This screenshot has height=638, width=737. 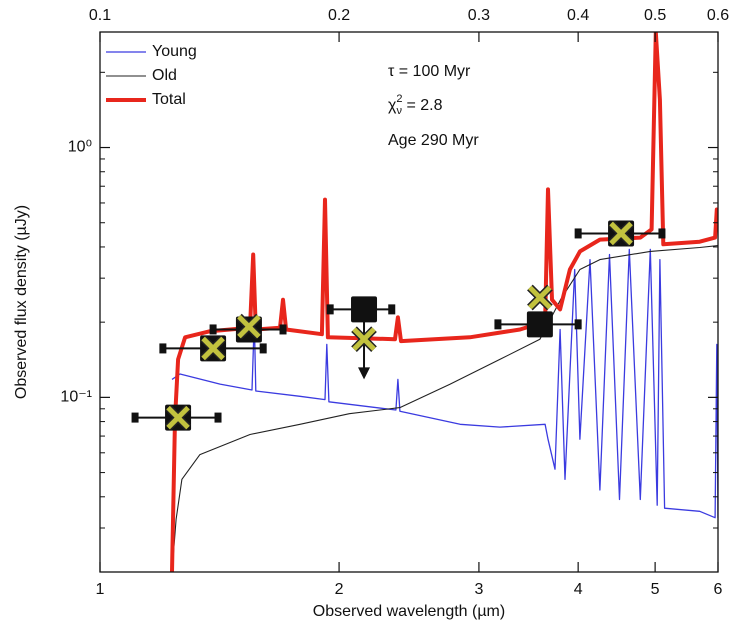 I want to click on annotation-superscript: 2, so click(x=399, y=99).